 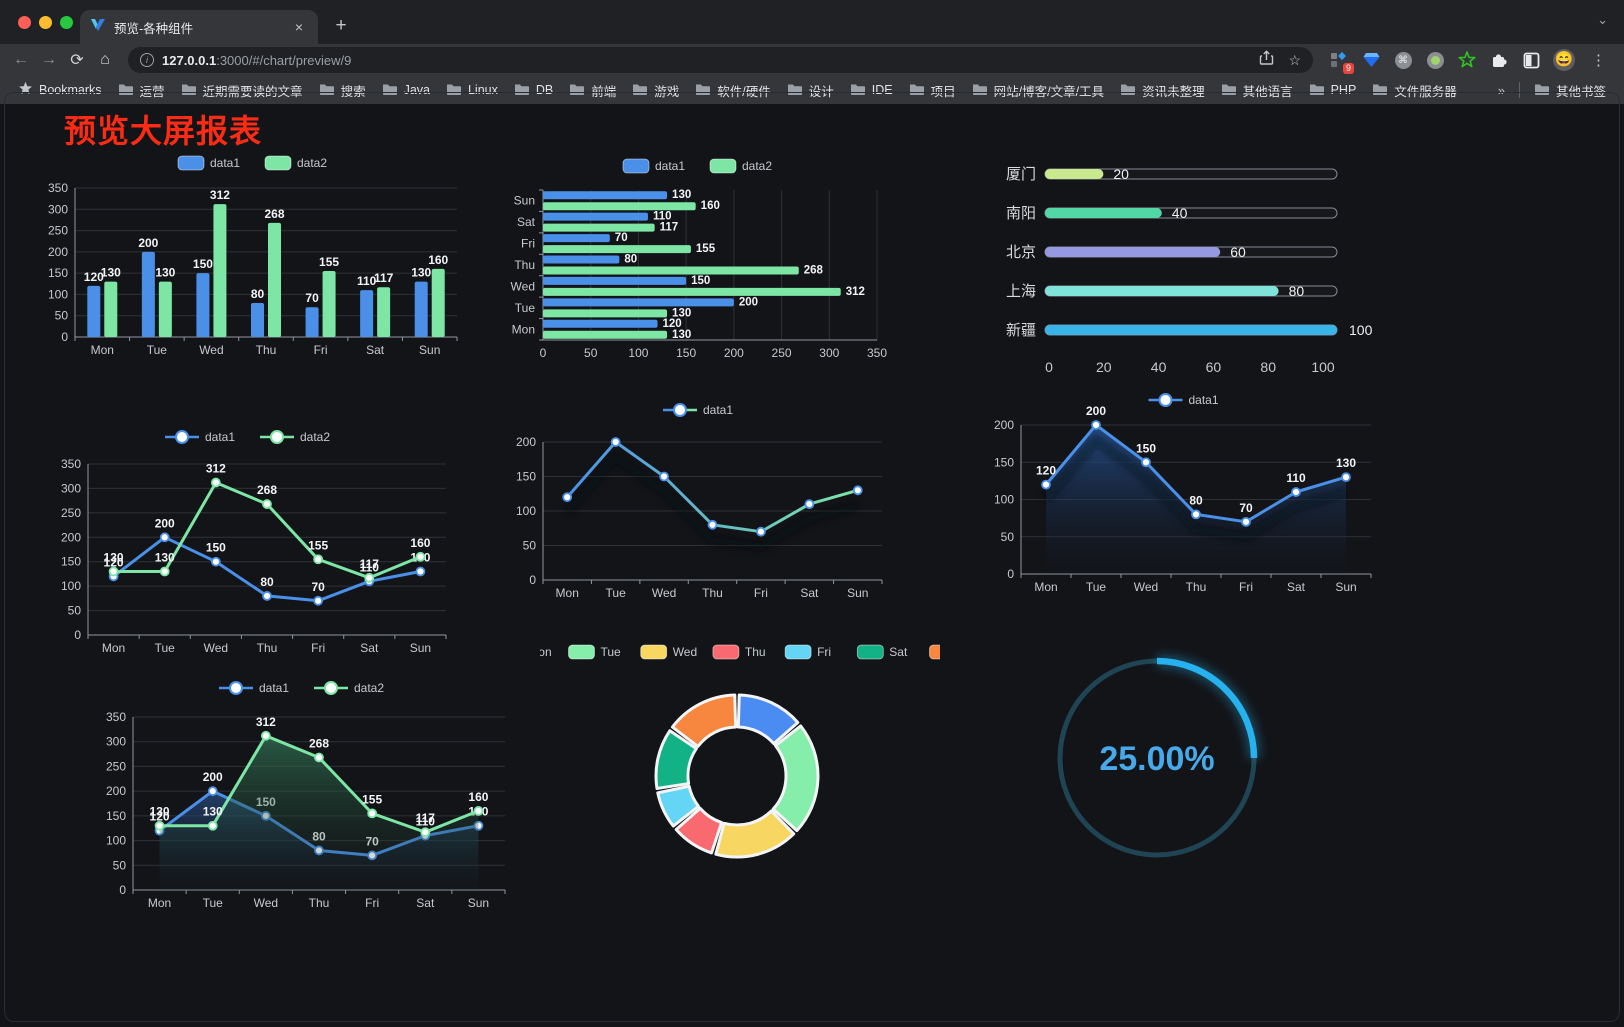 What do you see at coordinates (77, 60) in the screenshot?
I see `reload-icon: ⟳` at bounding box center [77, 60].